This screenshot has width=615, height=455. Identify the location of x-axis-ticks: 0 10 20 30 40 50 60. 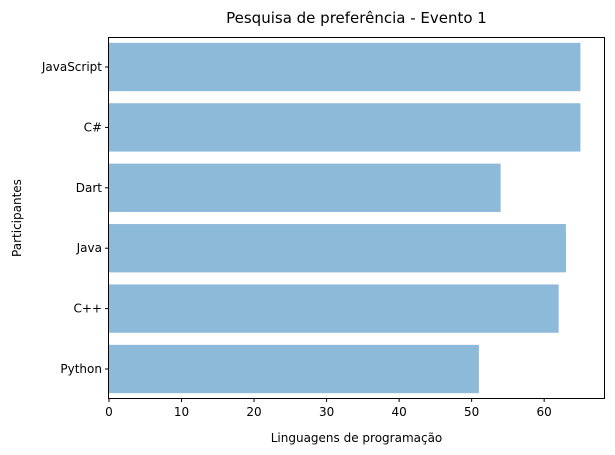
(328, 408).